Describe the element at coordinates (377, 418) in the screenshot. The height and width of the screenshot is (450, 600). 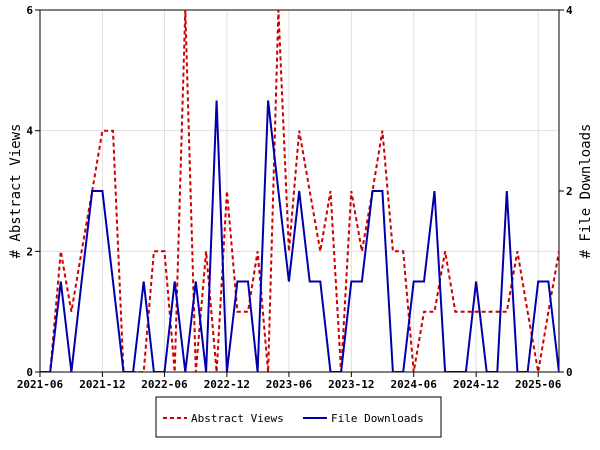
I see `legend-label-file-downloads: File Downloads` at that location.